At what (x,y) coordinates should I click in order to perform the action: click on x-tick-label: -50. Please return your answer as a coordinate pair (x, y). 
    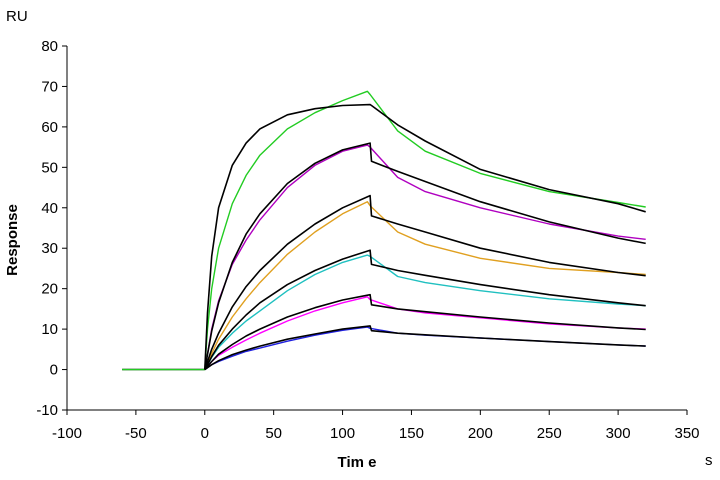
    Looking at the image, I should click on (136, 433).